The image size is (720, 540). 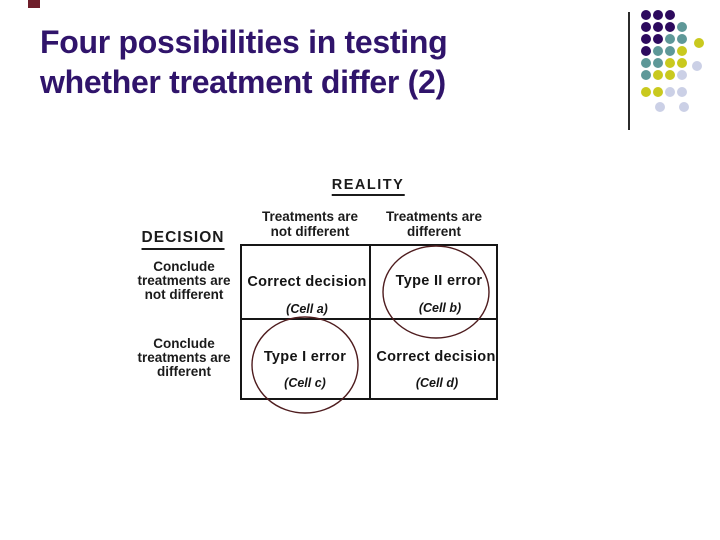 I want to click on cell-d-text: Correct decision, so click(x=436, y=357).